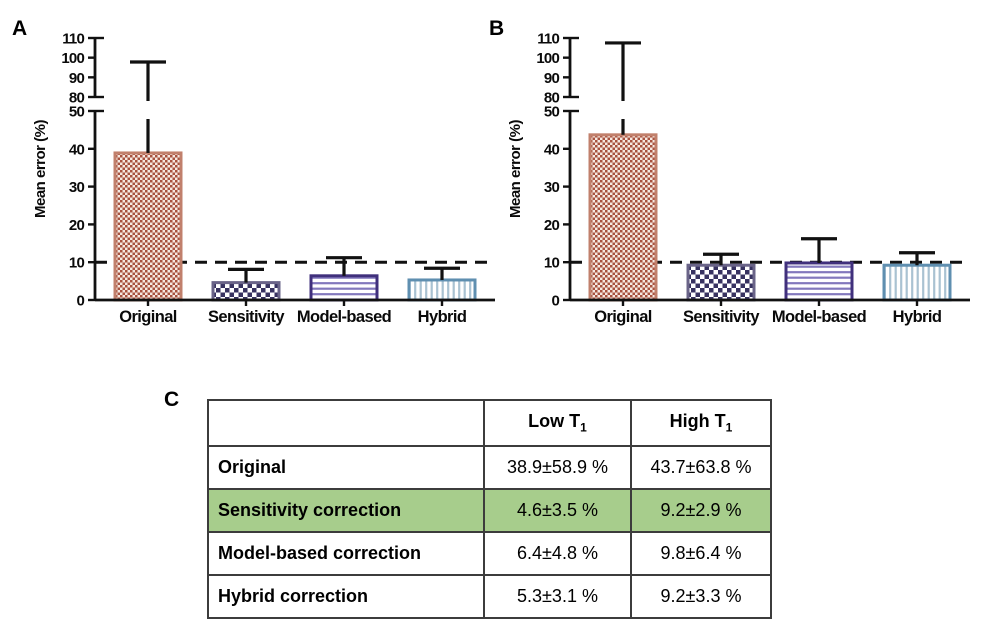 The image size is (988, 627). What do you see at coordinates (701, 553) in the screenshot?
I see `value-cell-high_t1: 9.8±6.4 %` at bounding box center [701, 553].